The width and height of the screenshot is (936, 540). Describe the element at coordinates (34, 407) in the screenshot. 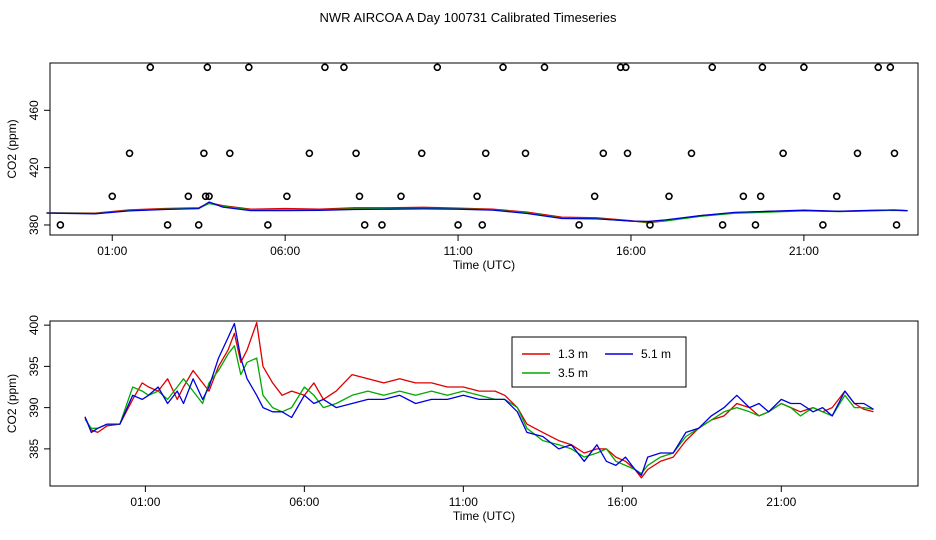

I see `y-tick-label: 390` at that location.